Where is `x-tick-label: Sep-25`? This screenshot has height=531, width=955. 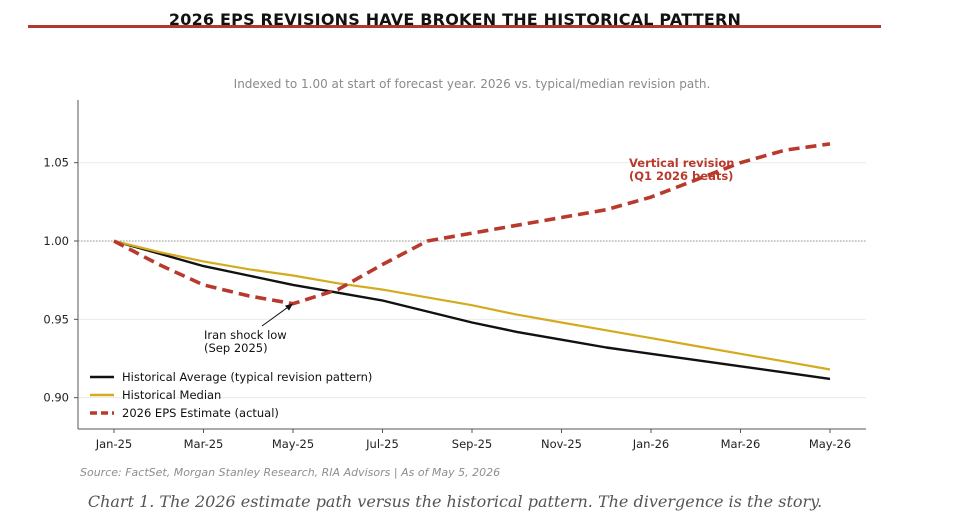
x-tick-label: Sep-25 is located at coordinates (472, 444).